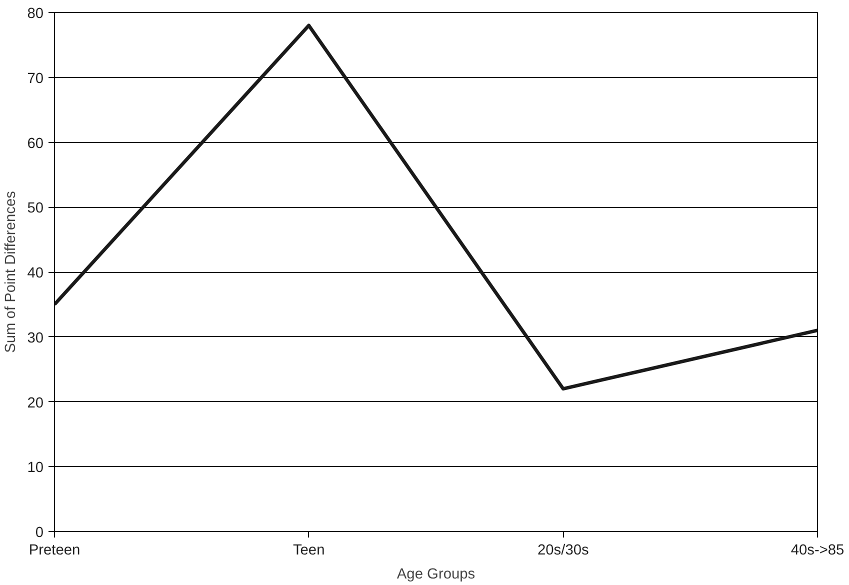  What do you see at coordinates (11, 272) in the screenshot?
I see `y-axis-title: Sum of Point Differences` at bounding box center [11, 272].